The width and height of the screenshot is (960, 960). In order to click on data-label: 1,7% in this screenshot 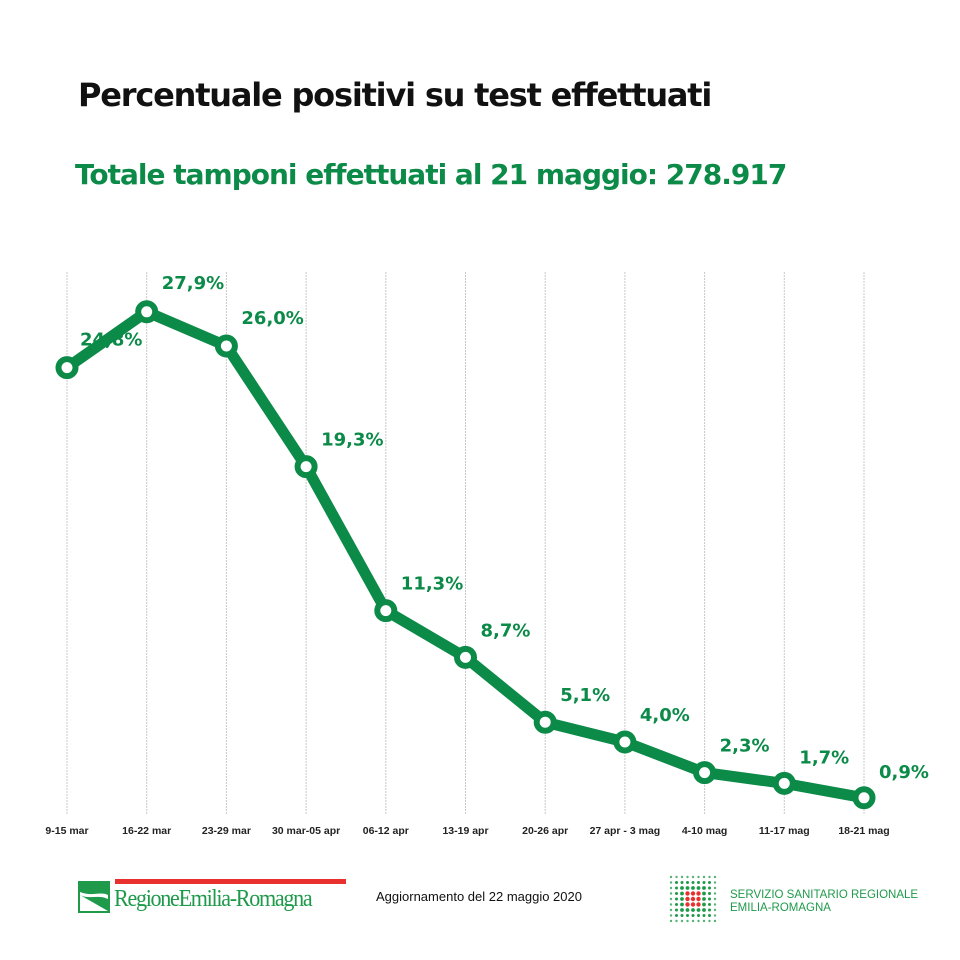, I will do `click(824, 757)`.